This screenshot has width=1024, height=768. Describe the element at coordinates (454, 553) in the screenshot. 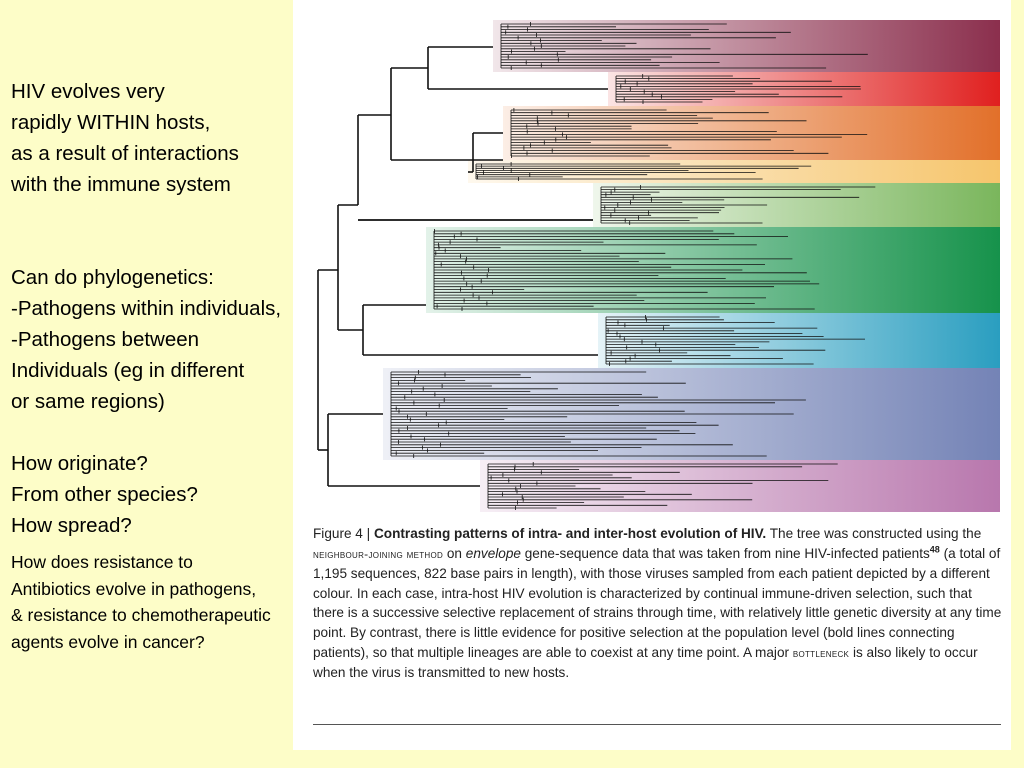

I see `caption-text: on` at that location.